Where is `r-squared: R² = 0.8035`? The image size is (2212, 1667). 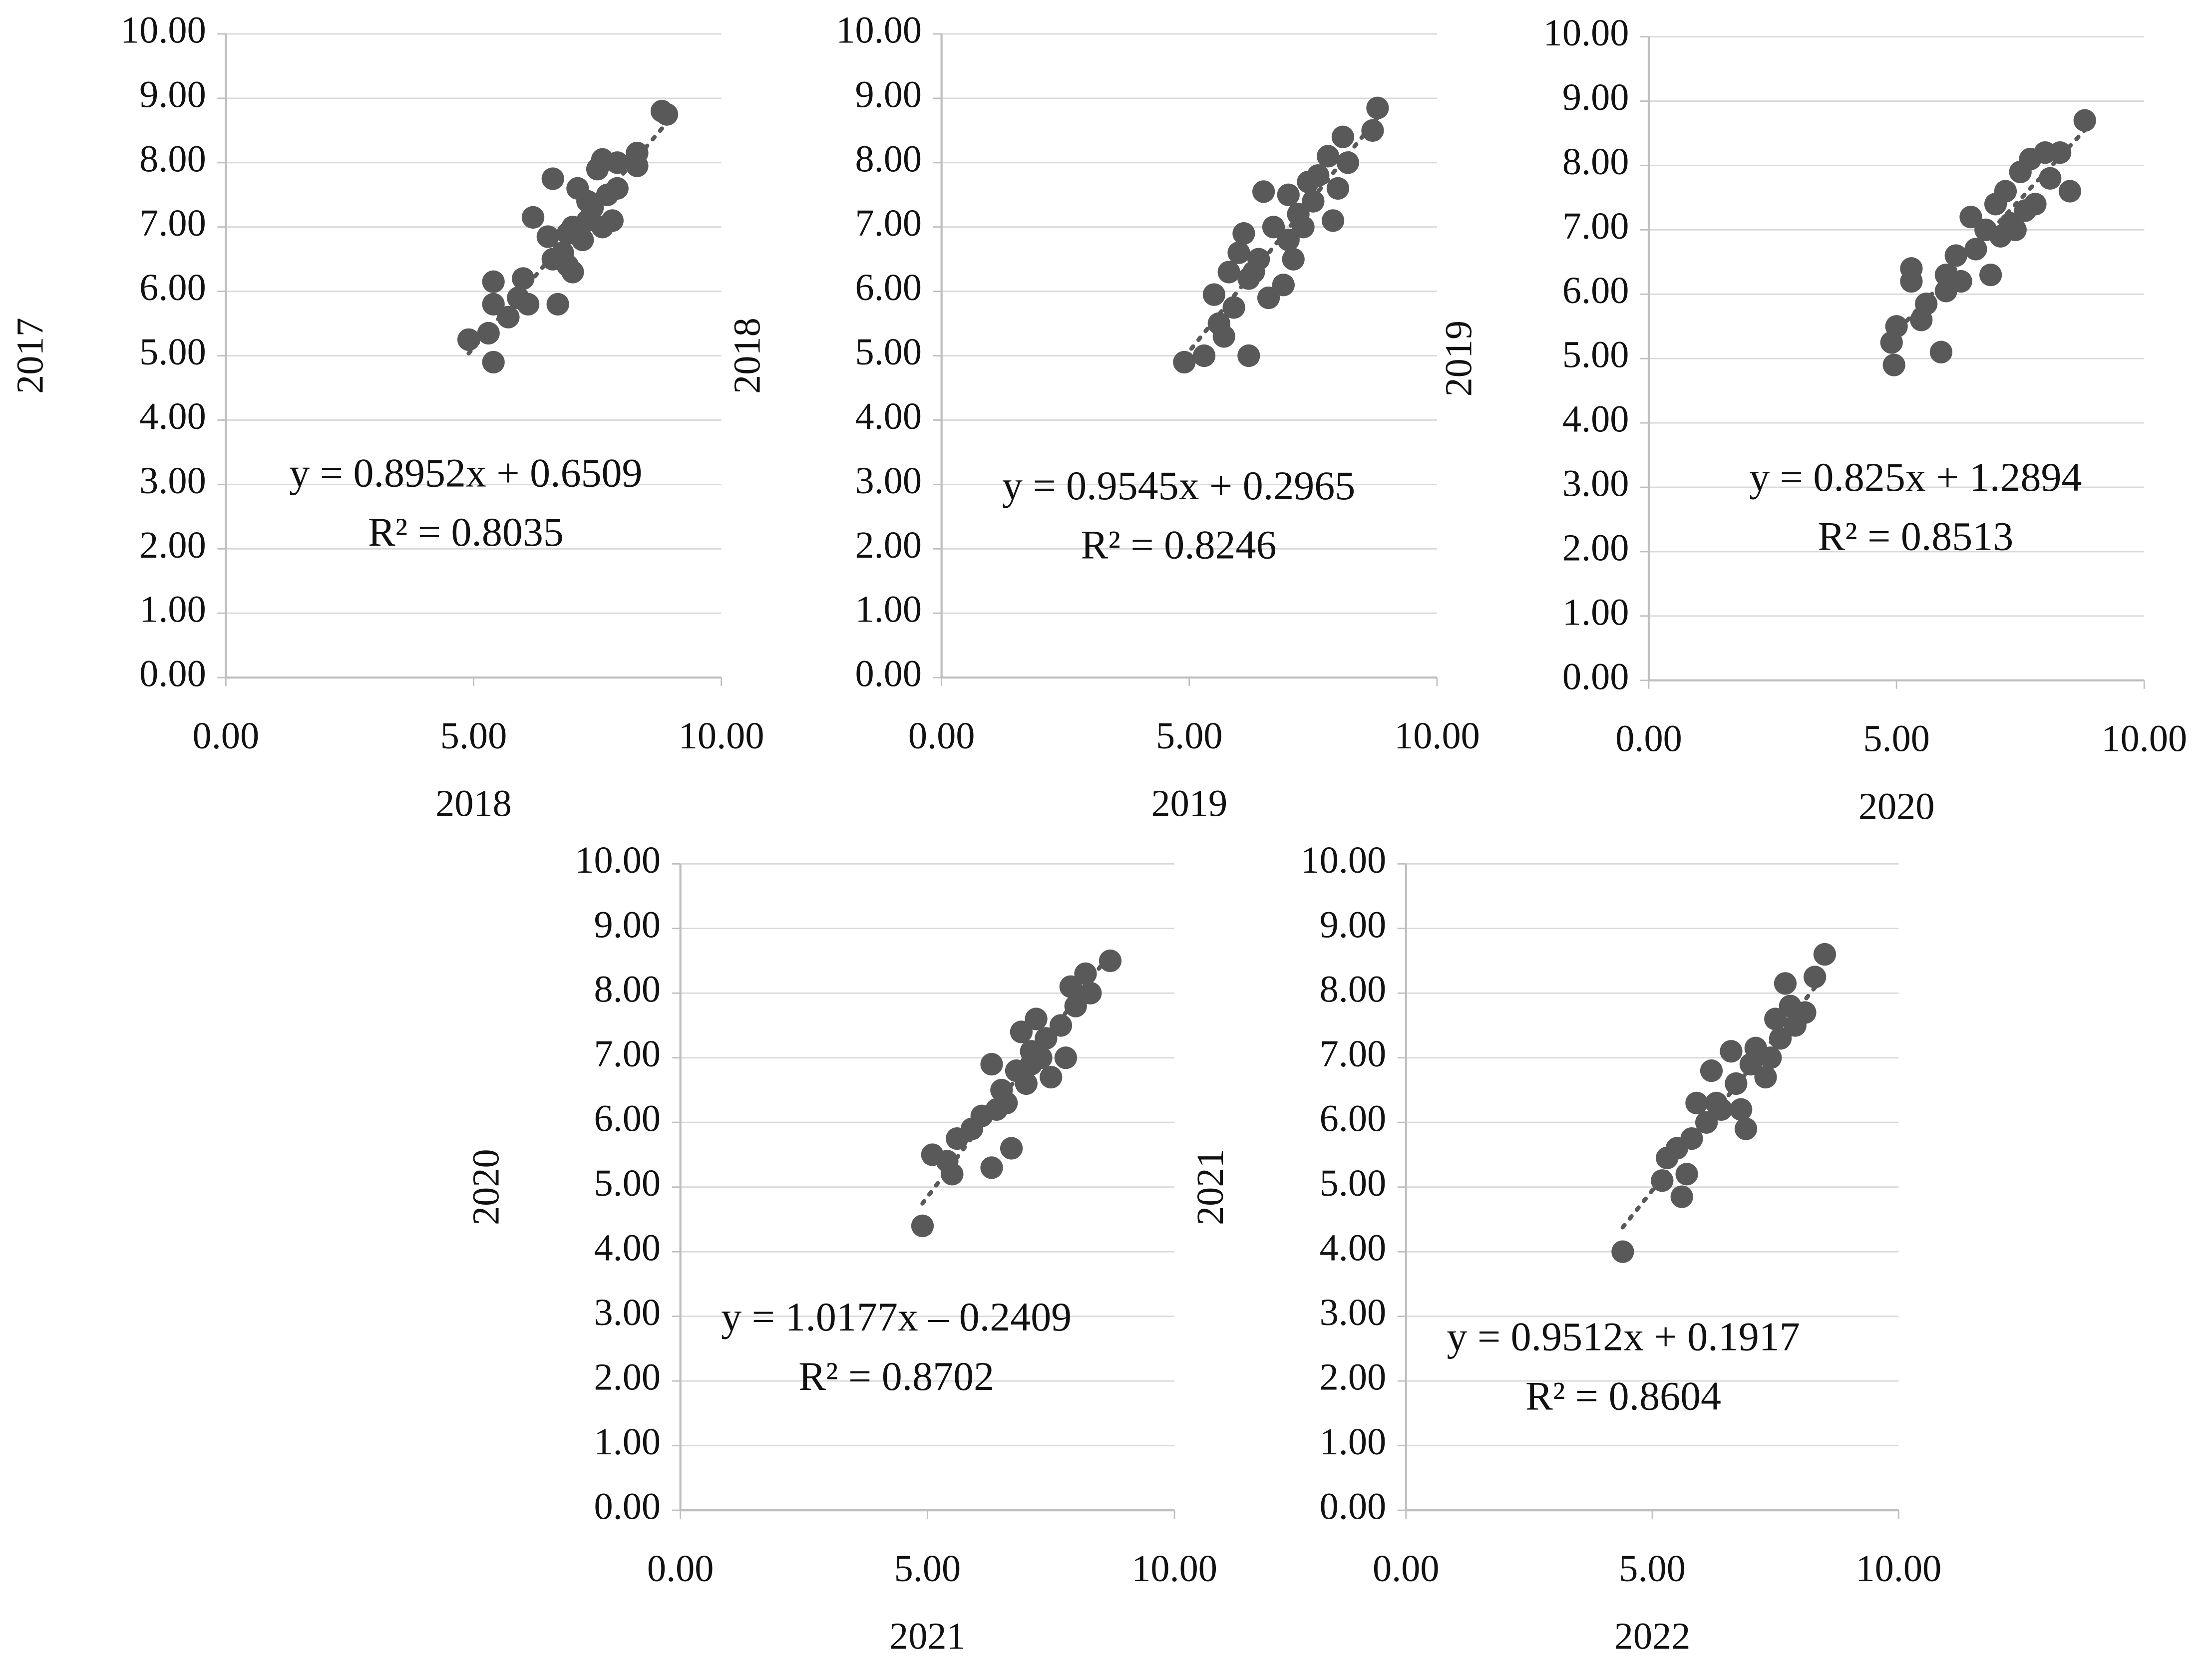
r-squared: R² = 0.8035 is located at coordinates (466, 532).